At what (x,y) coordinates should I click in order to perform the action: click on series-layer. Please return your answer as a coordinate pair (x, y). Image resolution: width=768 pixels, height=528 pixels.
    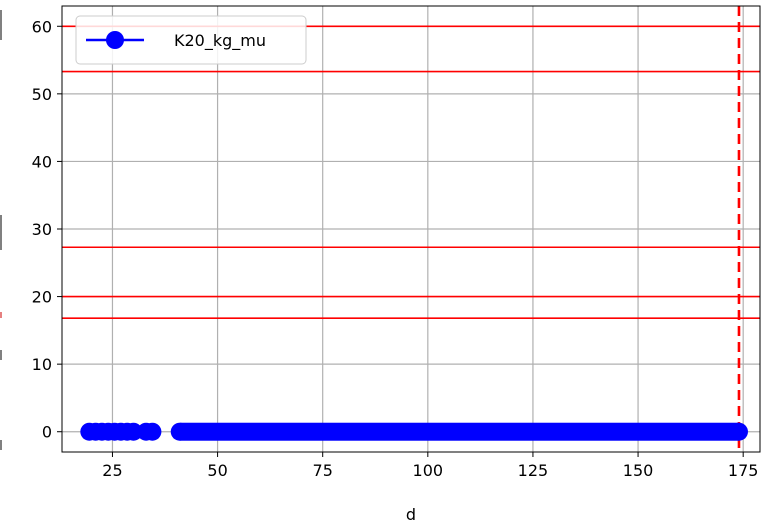
    Looking at the image, I should click on (414, 431).